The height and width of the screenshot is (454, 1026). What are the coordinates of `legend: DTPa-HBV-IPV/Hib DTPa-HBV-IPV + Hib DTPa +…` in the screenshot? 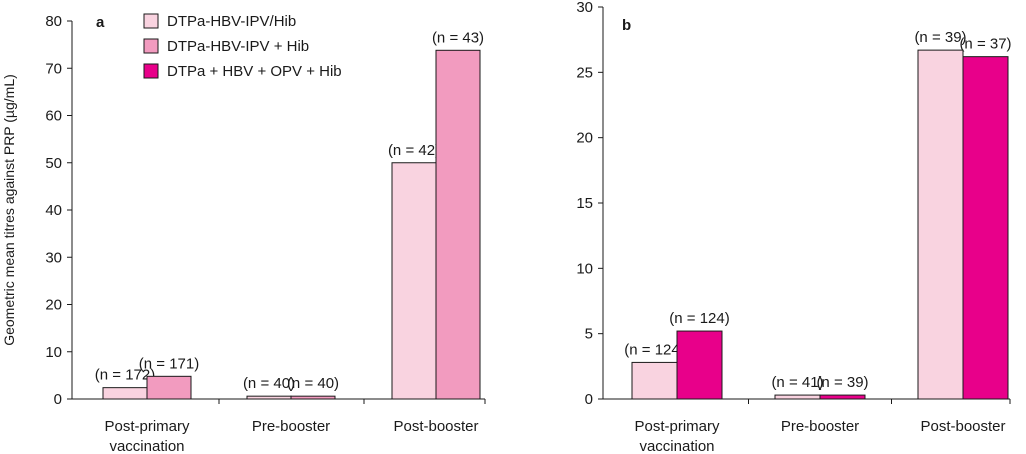 It's located at (242, 46).